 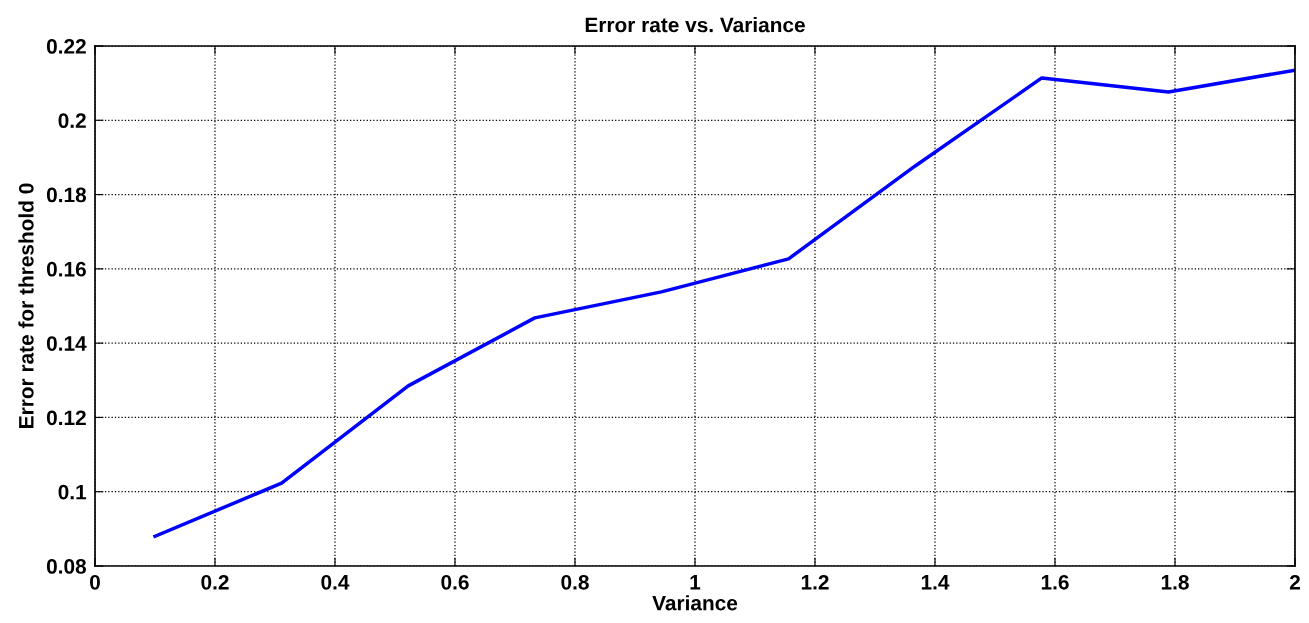 I want to click on y-axis-title: Error rate for threshold 0, so click(x=26, y=305).